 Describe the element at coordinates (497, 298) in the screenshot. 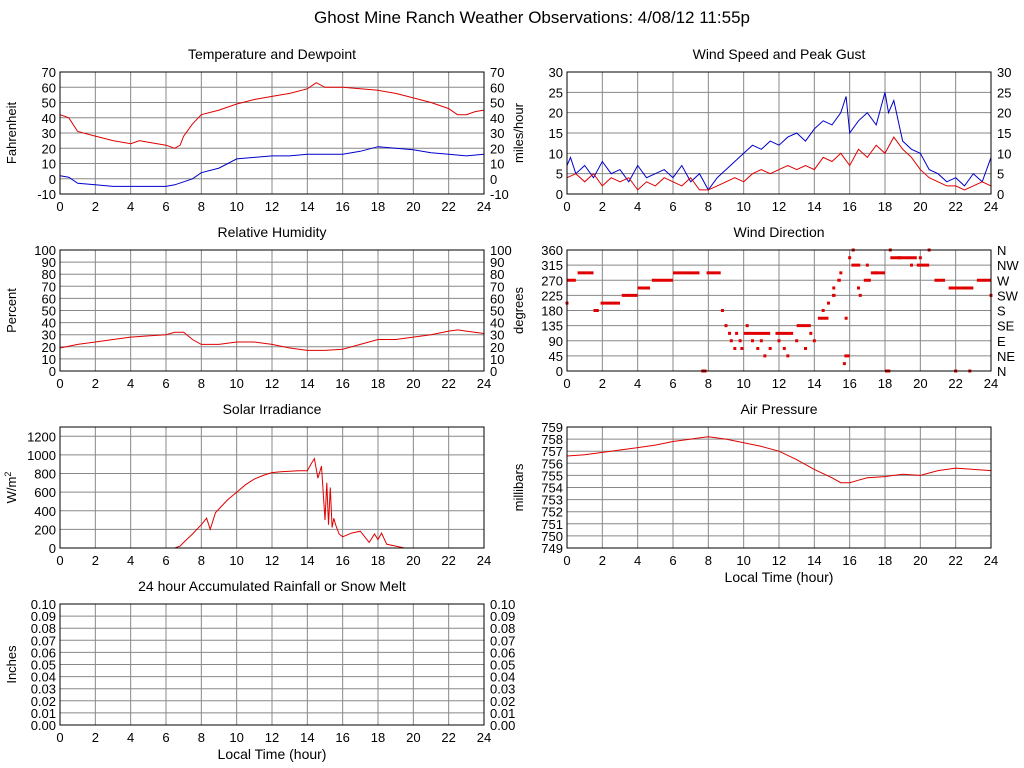

I see `y-tick-label-right: 60` at that location.